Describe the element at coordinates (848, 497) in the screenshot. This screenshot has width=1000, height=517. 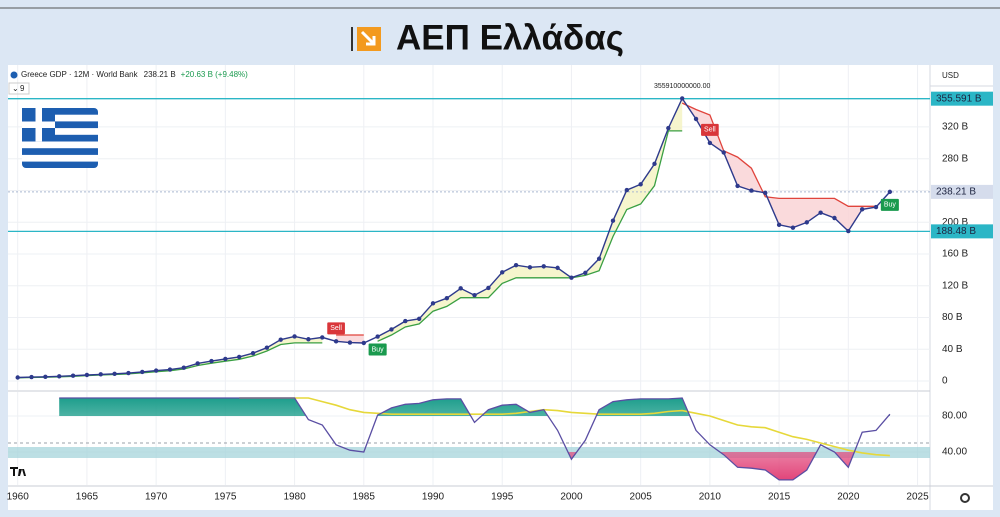
I see `x-tick-label: 2020` at that location.